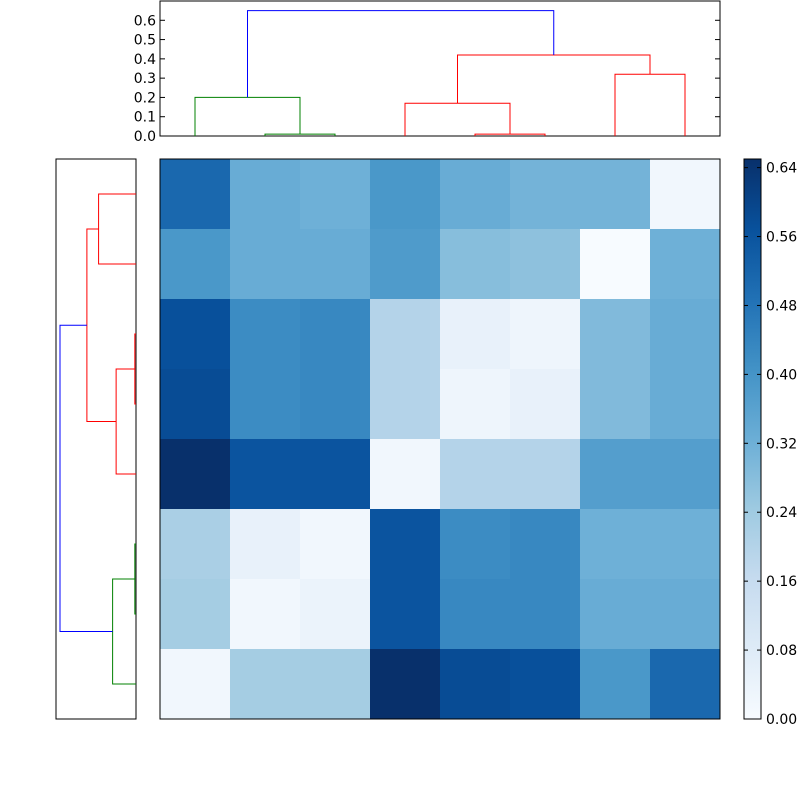 The image size is (800, 800). Describe the element at coordinates (781, 444) in the screenshot. I see `colorbar-tick-label: 0.32` at that location.